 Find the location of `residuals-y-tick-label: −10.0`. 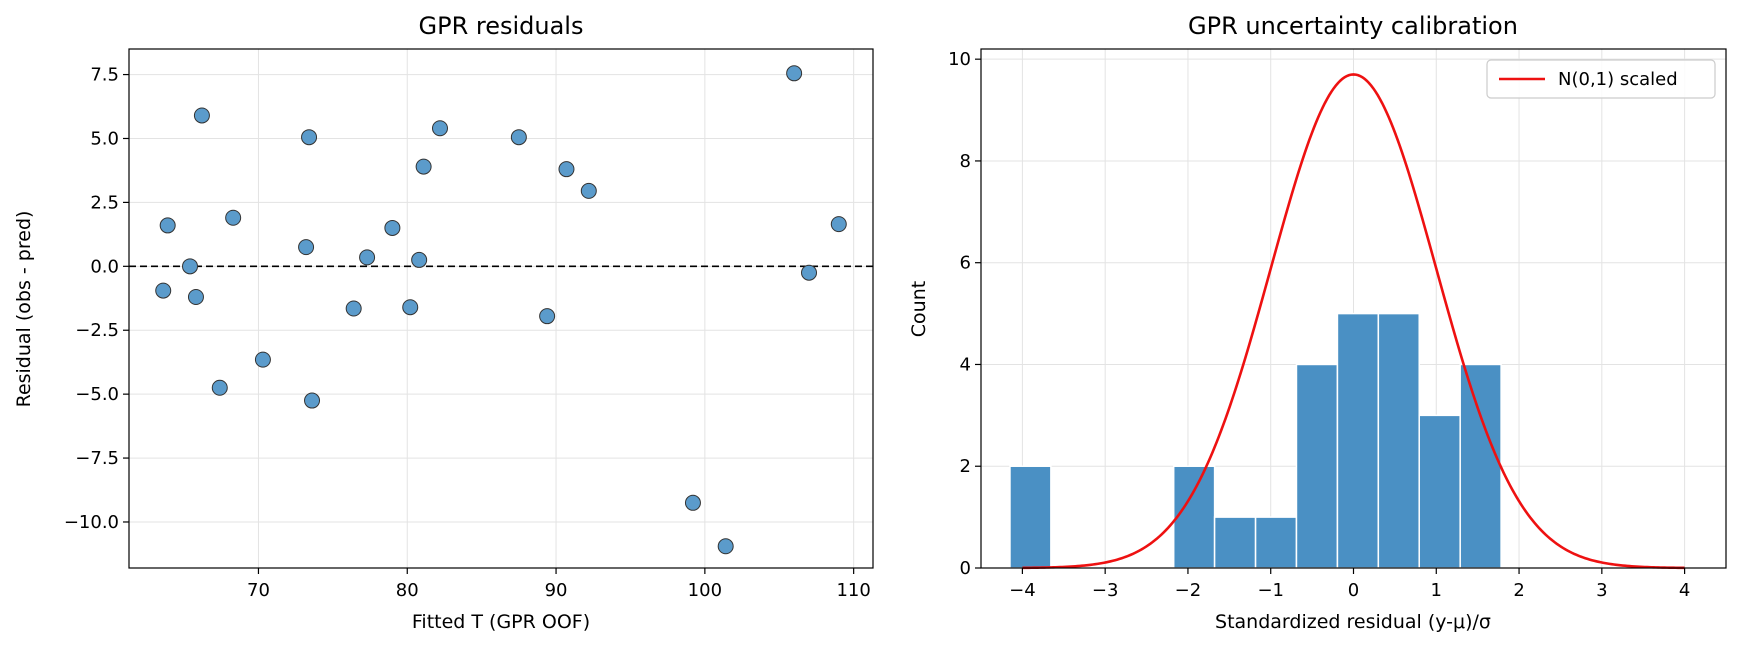

residuals-y-tick-label: −10.0 is located at coordinates (91, 522).